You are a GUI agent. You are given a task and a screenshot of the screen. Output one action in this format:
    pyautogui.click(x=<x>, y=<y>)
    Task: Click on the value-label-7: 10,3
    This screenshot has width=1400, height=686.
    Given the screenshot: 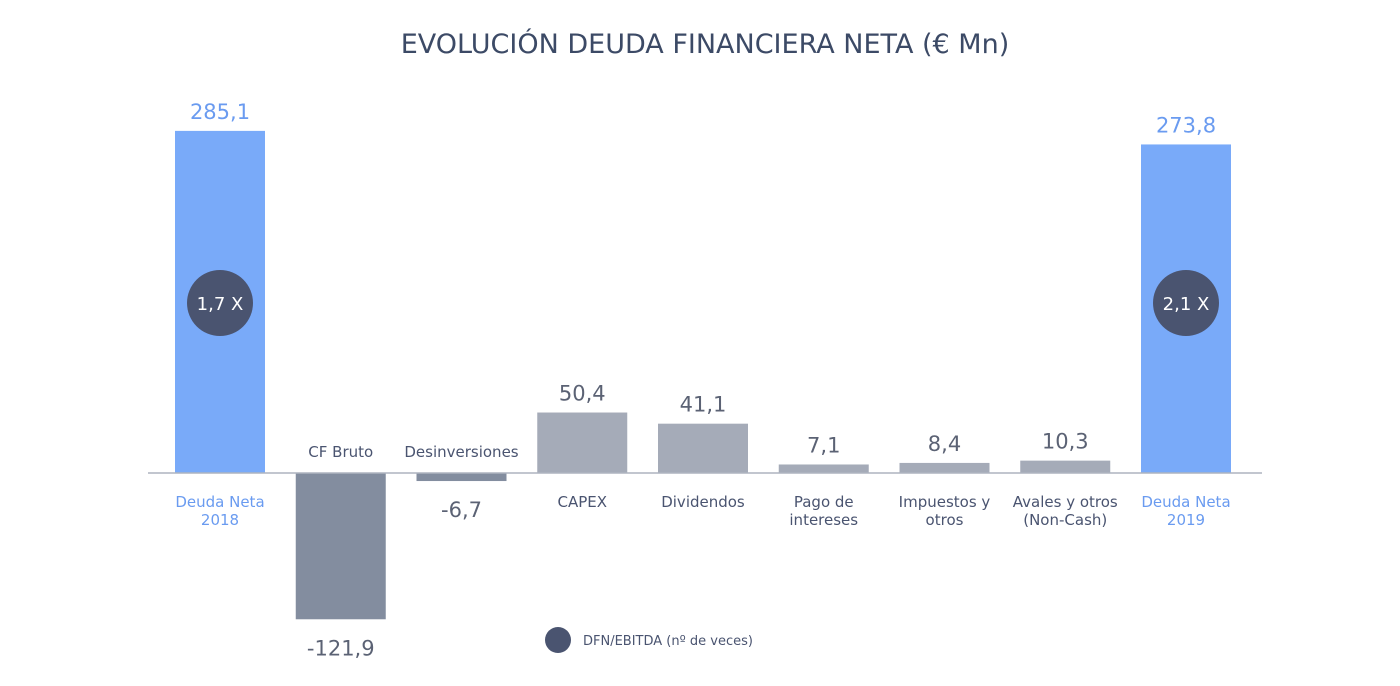 What is the action you would take?
    pyautogui.click(x=1065, y=442)
    